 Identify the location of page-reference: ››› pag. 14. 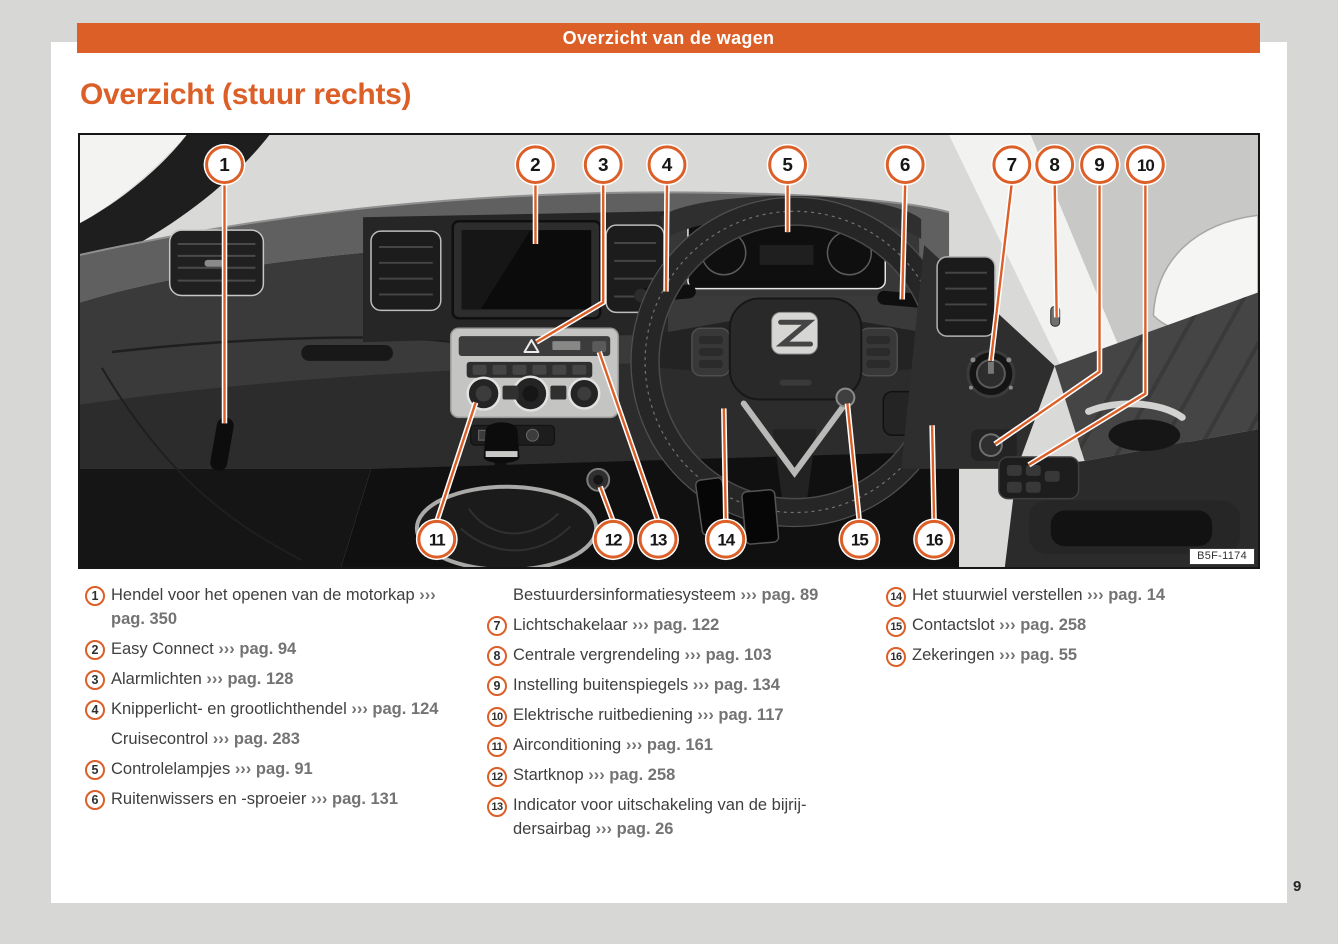
(1126, 595).